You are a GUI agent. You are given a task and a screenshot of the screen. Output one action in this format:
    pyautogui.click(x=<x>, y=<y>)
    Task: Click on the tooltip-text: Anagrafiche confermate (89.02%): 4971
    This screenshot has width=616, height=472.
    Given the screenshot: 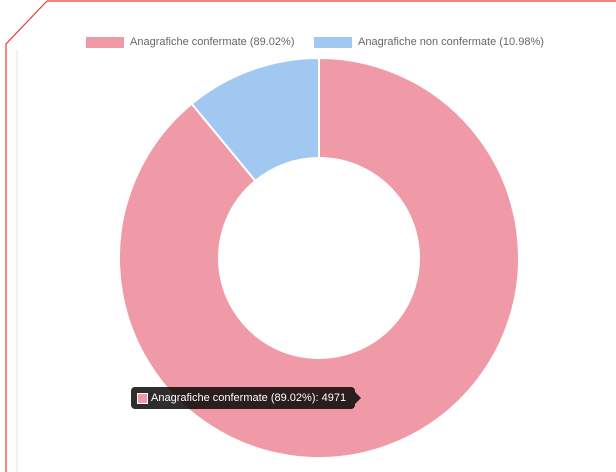 What is the action you would take?
    pyautogui.click(x=249, y=398)
    